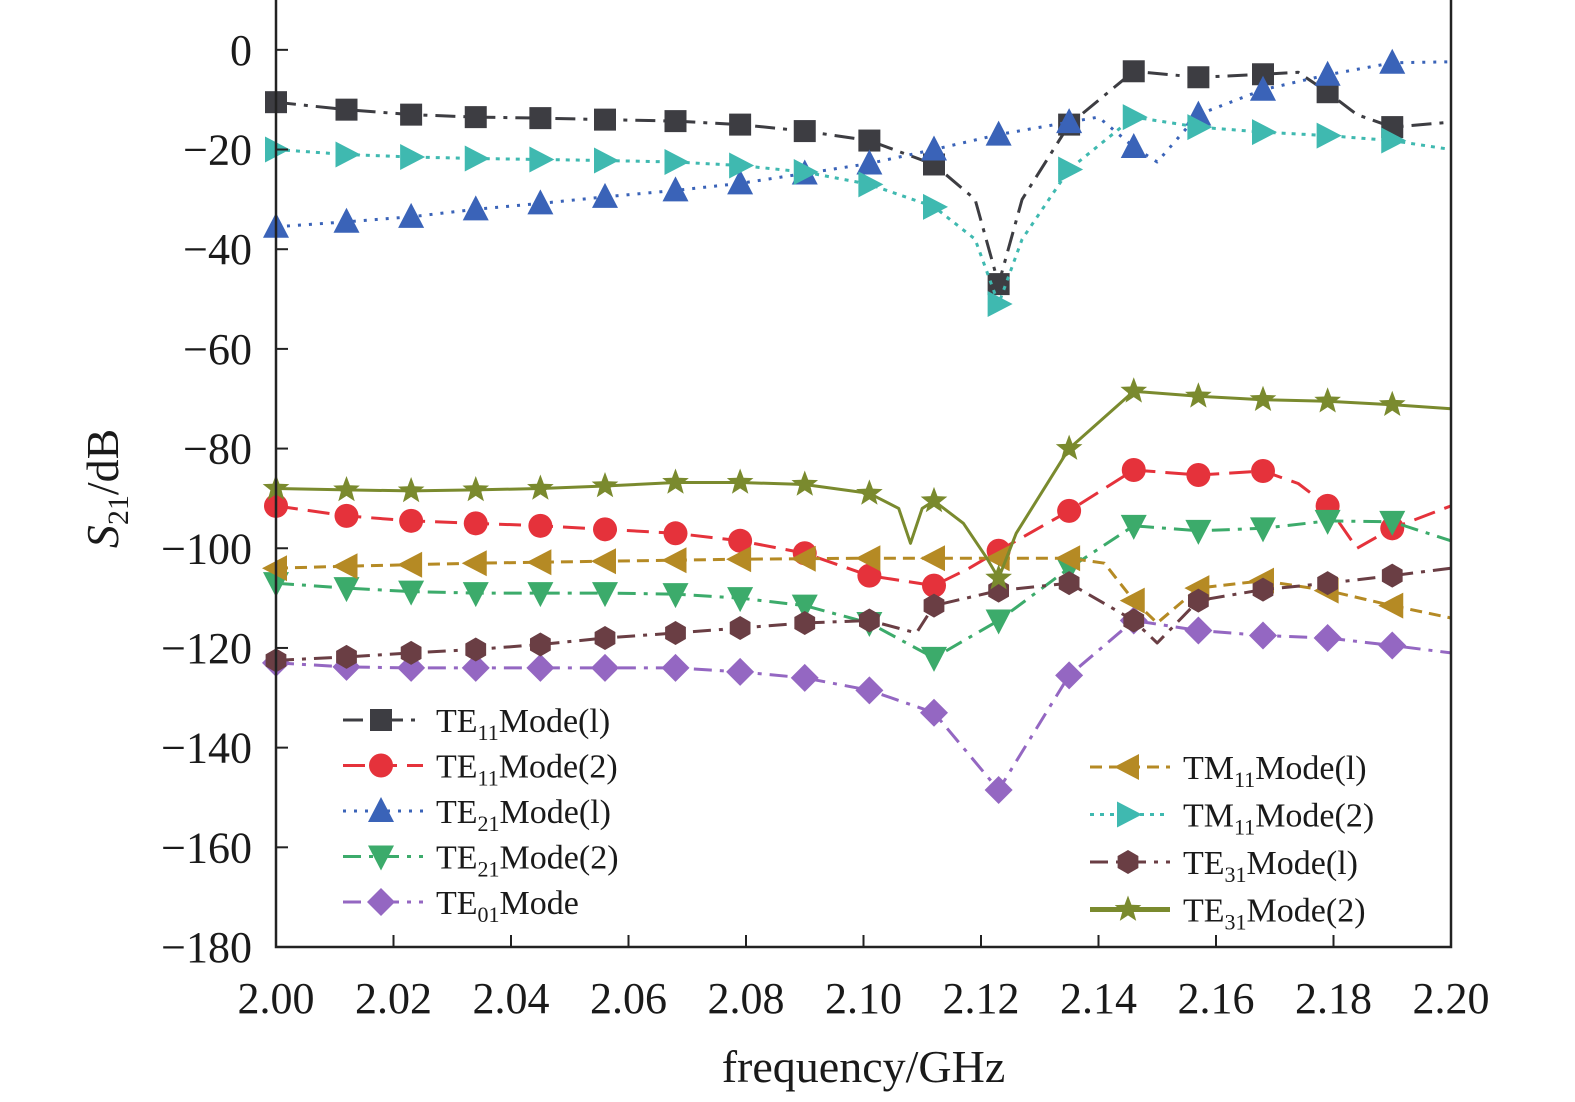  I want to click on series-line, so click(863, 528).